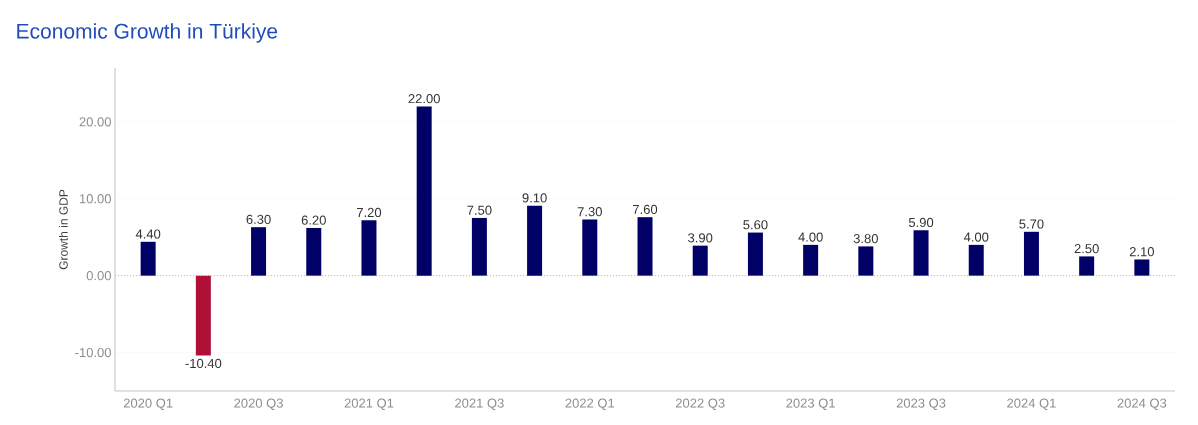 The width and height of the screenshot is (1198, 425). Describe the element at coordinates (148, 234) in the screenshot. I see `data-label: 4.40` at that location.